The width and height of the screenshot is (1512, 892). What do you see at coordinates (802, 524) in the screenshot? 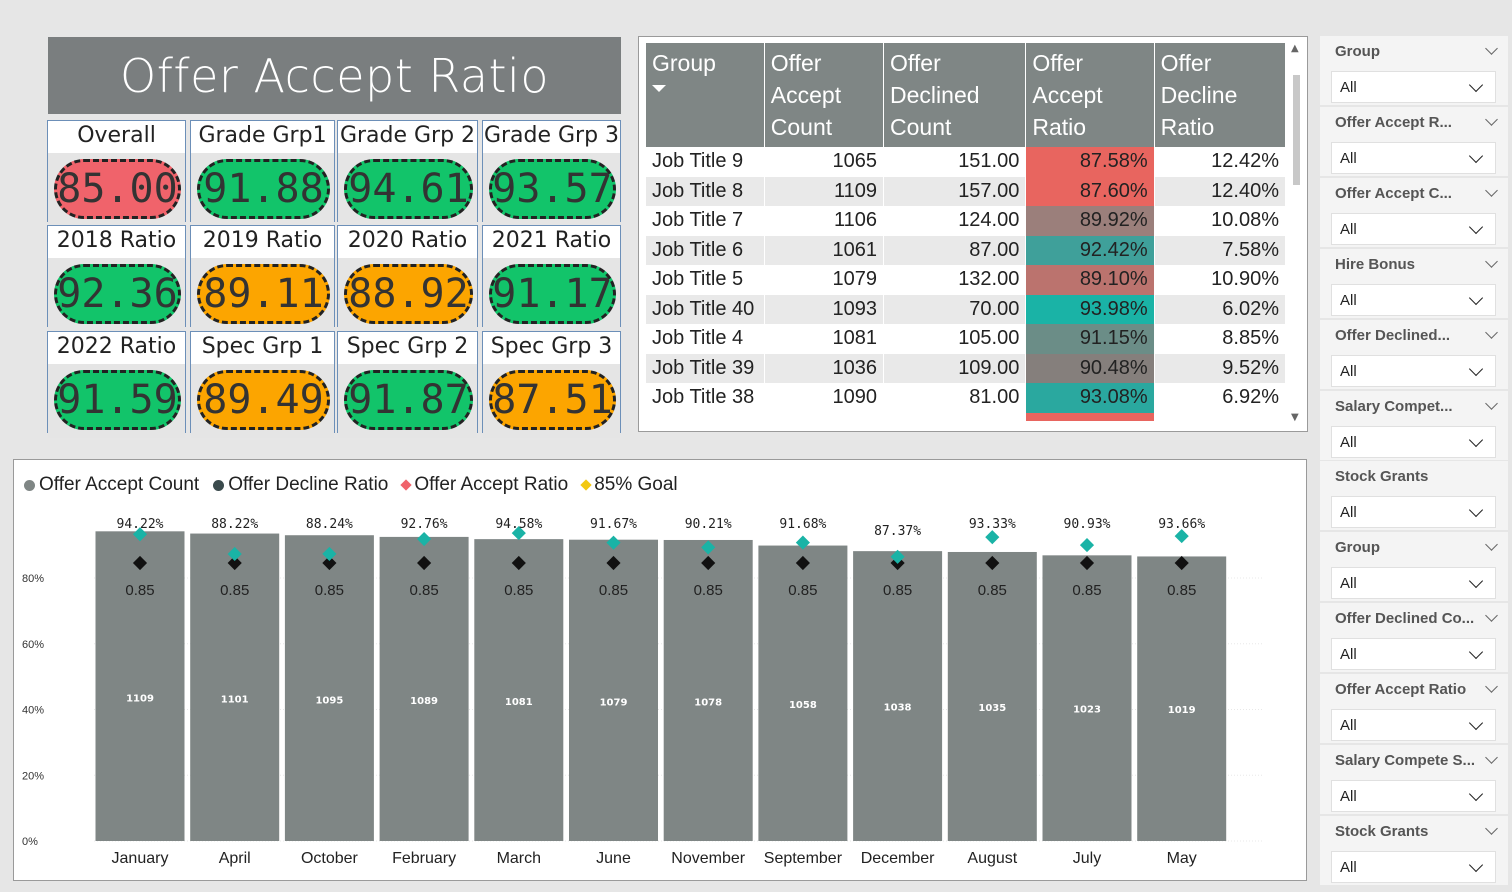
I see `ratio-label: 91.68%` at bounding box center [802, 524].